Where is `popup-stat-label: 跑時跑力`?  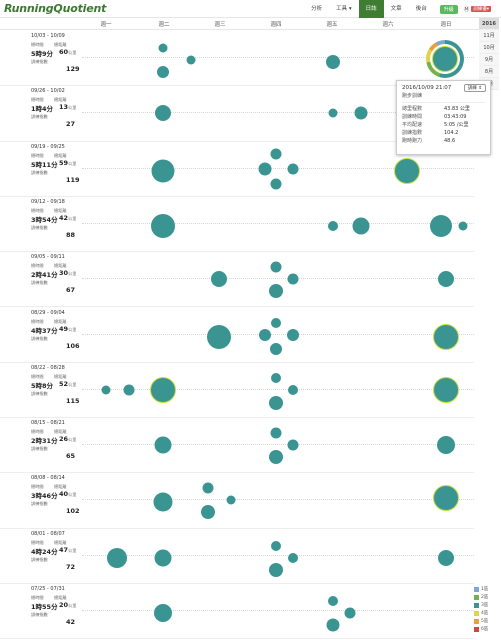 popup-stat-label: 跑時跑力 is located at coordinates (412, 141).